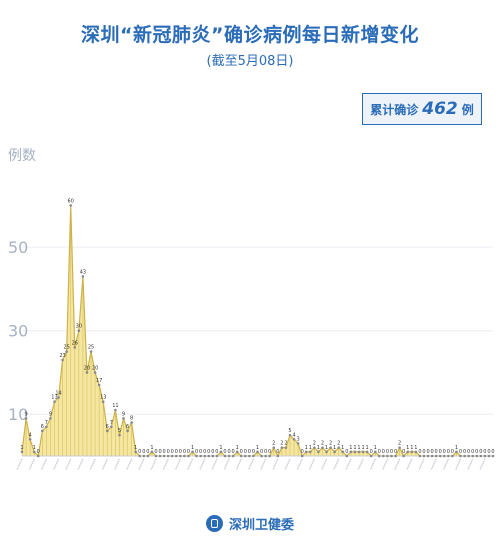  I want to click on total-value: 462, so click(440, 109).